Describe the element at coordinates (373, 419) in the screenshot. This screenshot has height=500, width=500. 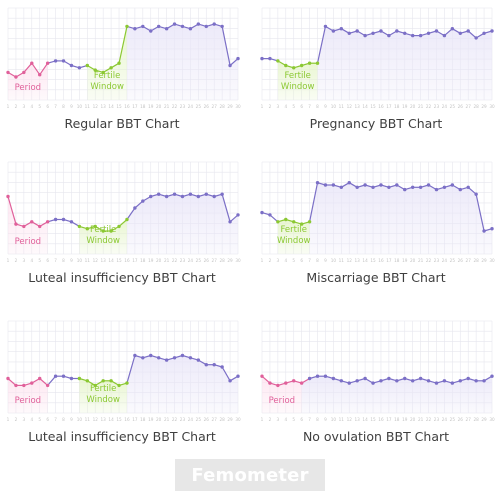
I see `x-tick-label: 15` at that location.